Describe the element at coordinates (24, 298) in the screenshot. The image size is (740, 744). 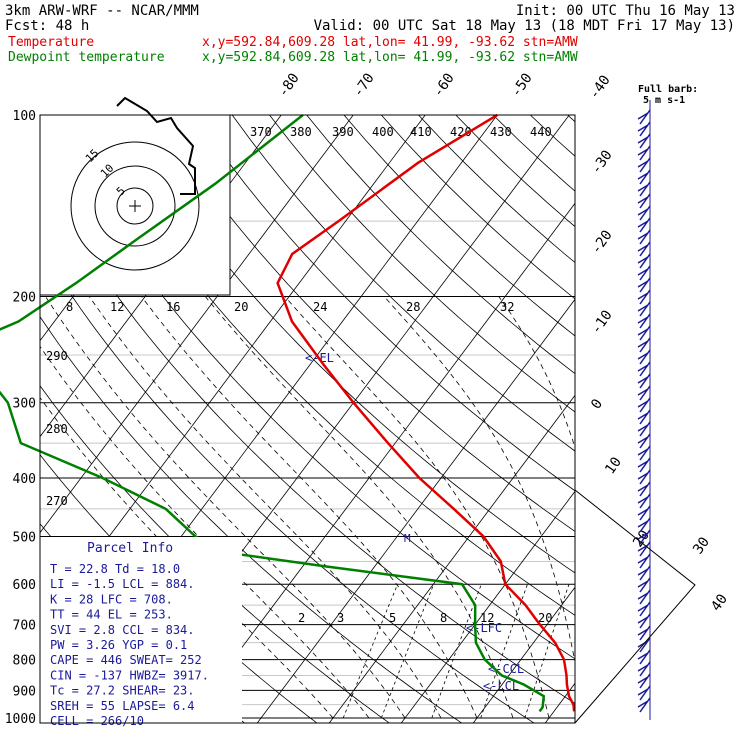
I see `pressure-label: 200` at that location.